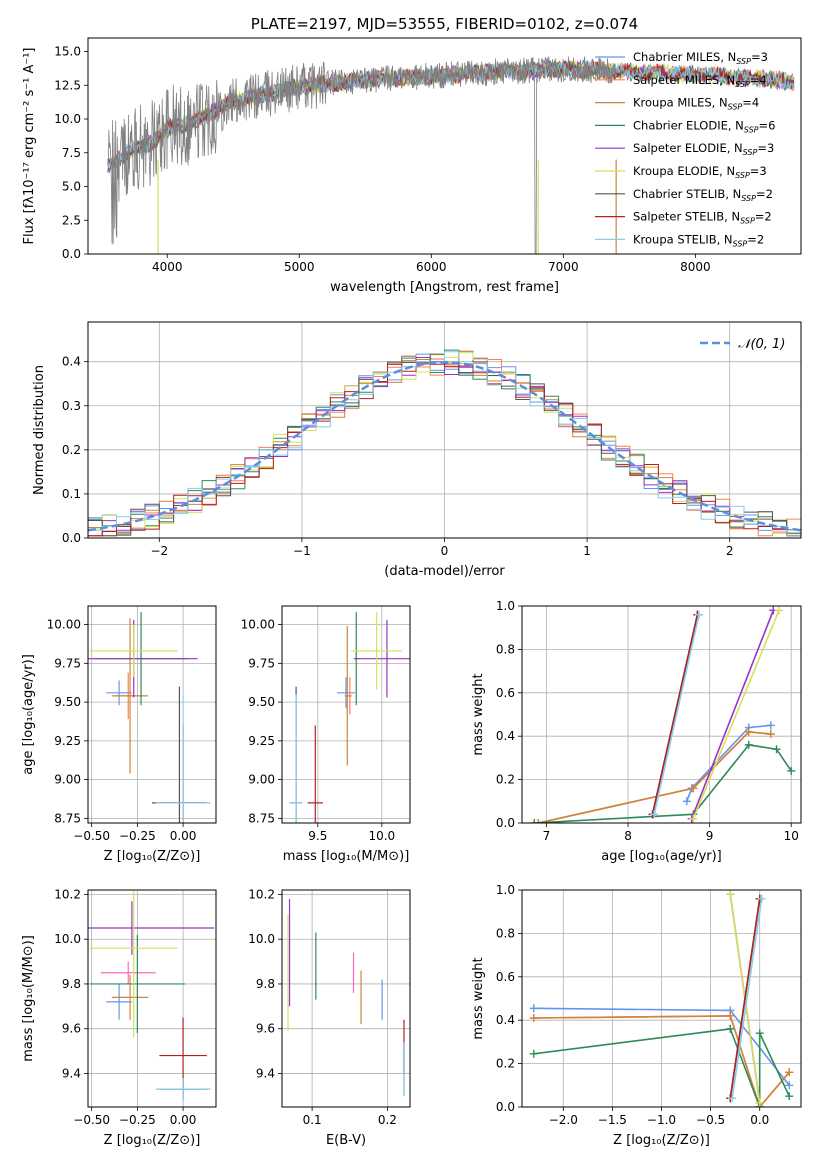 The height and width of the screenshot is (1170, 819). I want to click on spectrum-legend-label: Salpeter STELIB, NSSP=2, so click(702, 218).